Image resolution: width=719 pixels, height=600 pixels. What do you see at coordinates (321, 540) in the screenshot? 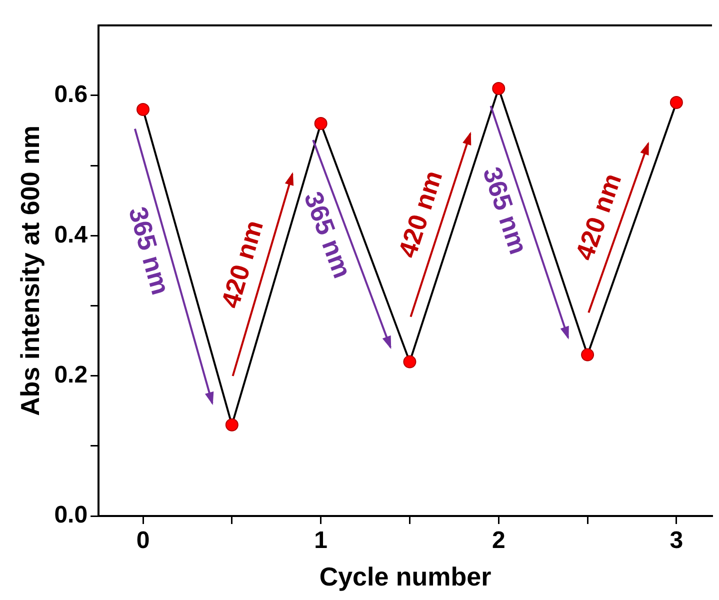
I see `x-tick-label: 1` at bounding box center [321, 540].